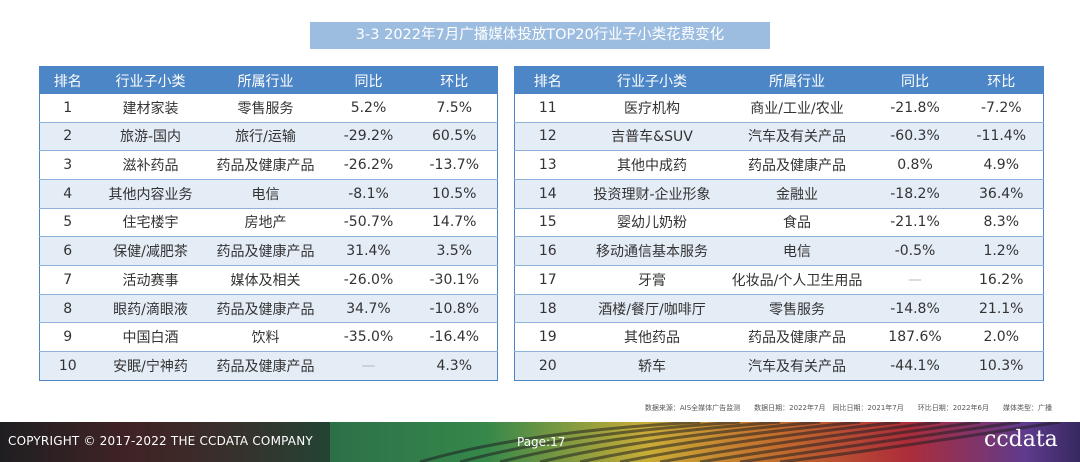 The image size is (1080, 462). I want to click on table-row: 10 安眠/宁神药 药品及健康产品 —4.3%, so click(268, 366).